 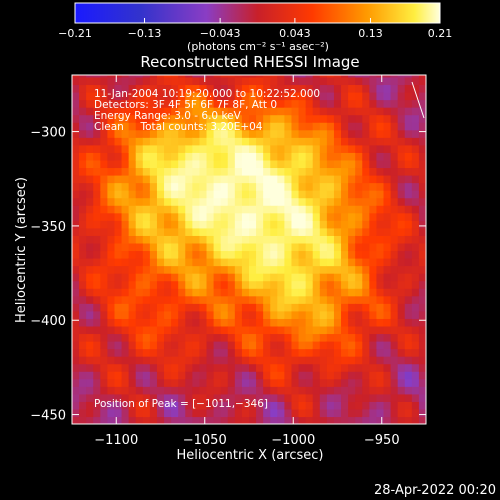 What do you see at coordinates (295, 33) in the screenshot?
I see `colorbar-tick-label: 0.043` at bounding box center [295, 33].